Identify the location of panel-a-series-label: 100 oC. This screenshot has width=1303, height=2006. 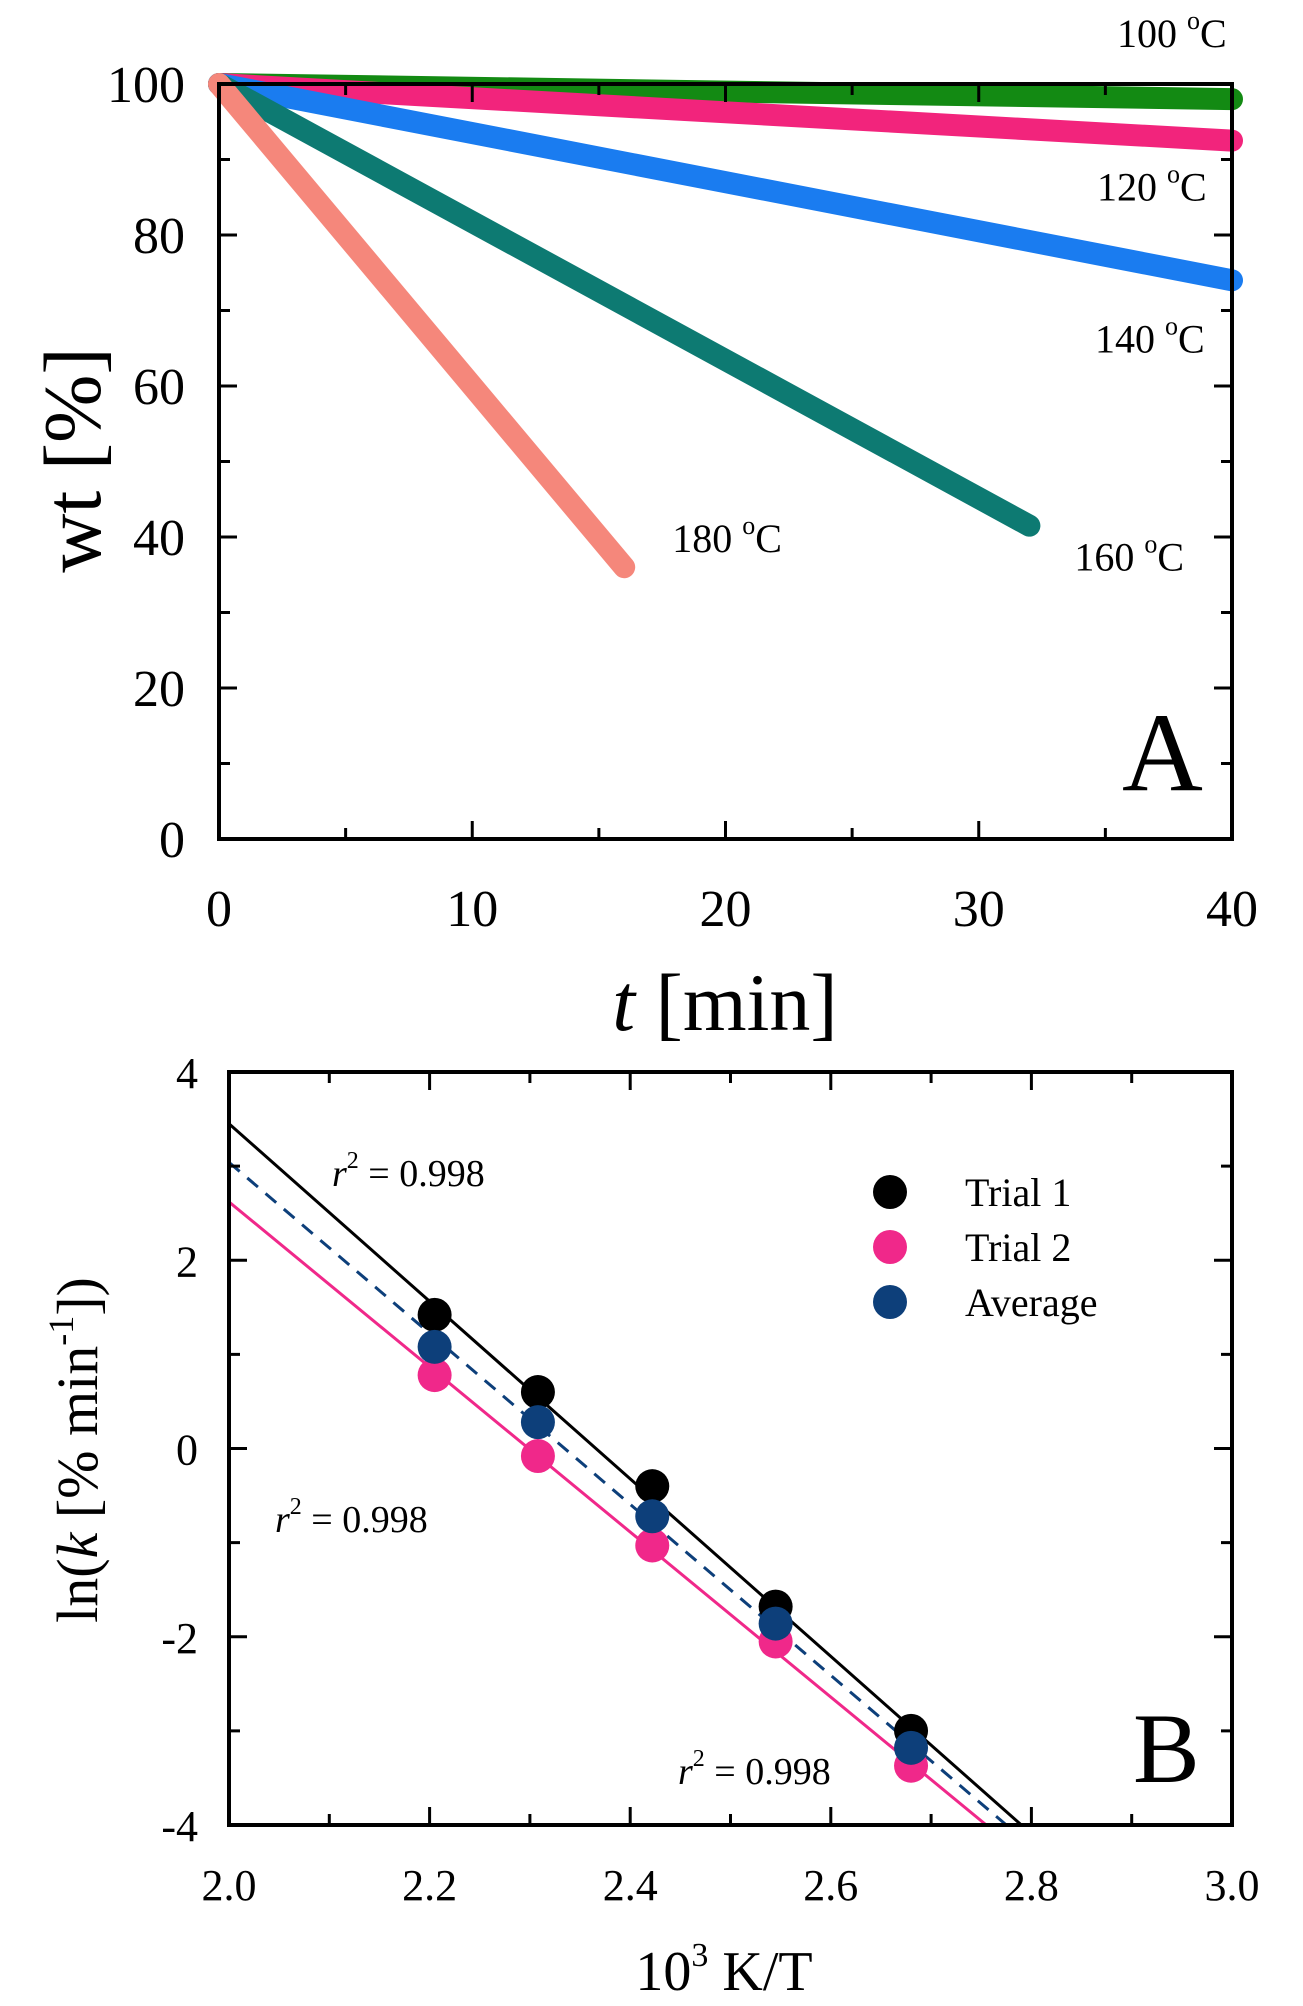
(1172, 31).